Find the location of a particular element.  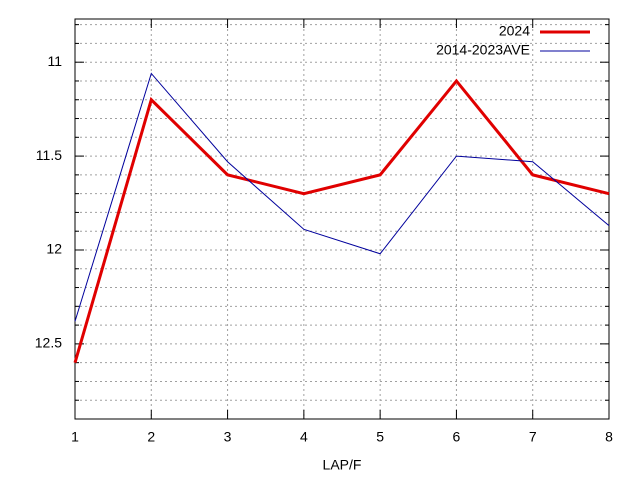

x-tick-label: 1 is located at coordinates (75, 437).